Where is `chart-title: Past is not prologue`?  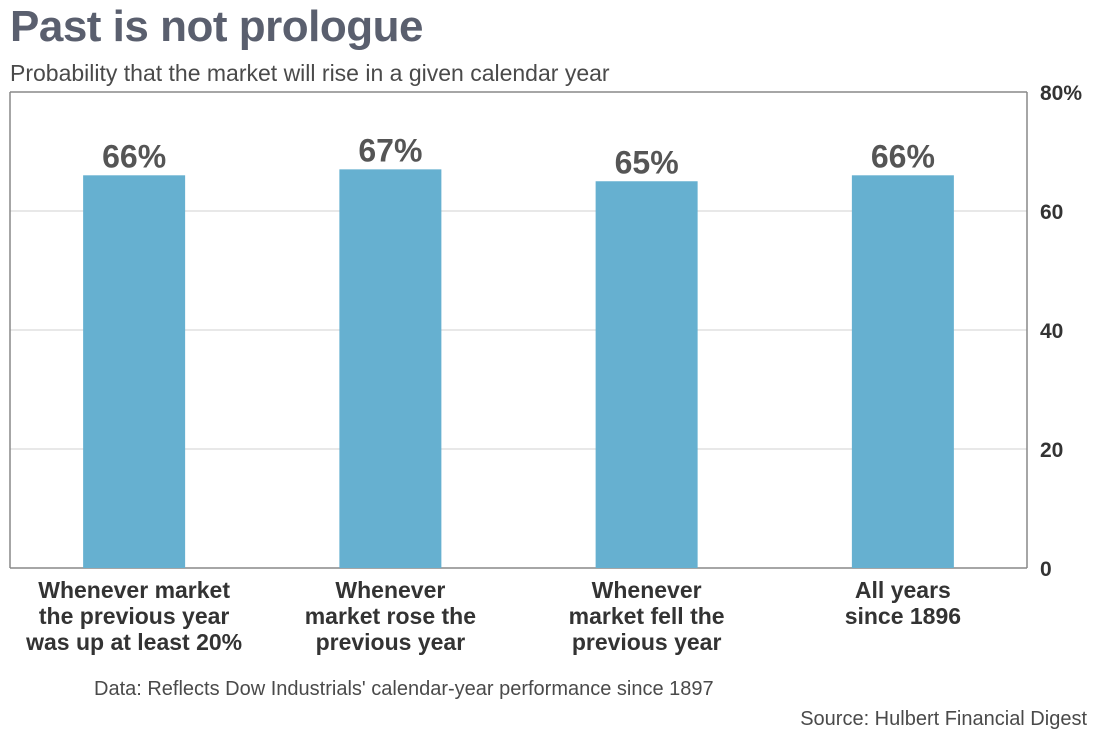 chart-title: Past is not prologue is located at coordinates (216, 26).